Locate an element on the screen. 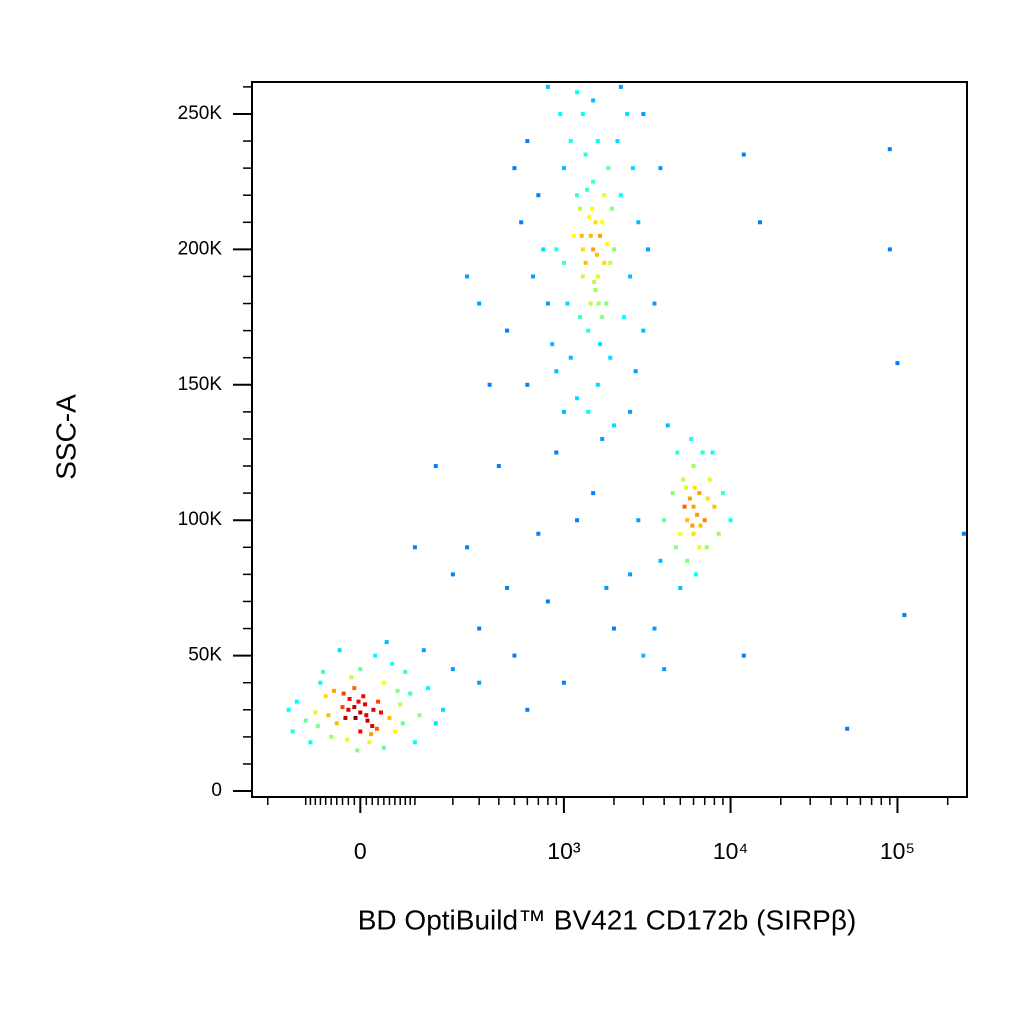 This screenshot has width=1024, height=1024. y-tick-label: 150K is located at coordinates (200, 384).